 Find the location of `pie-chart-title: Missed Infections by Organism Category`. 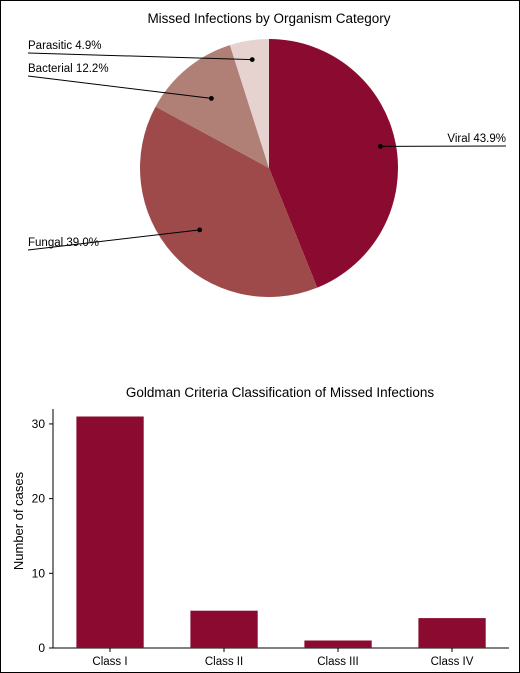

pie-chart-title: Missed Infections by Organism Category is located at coordinates (268, 18).